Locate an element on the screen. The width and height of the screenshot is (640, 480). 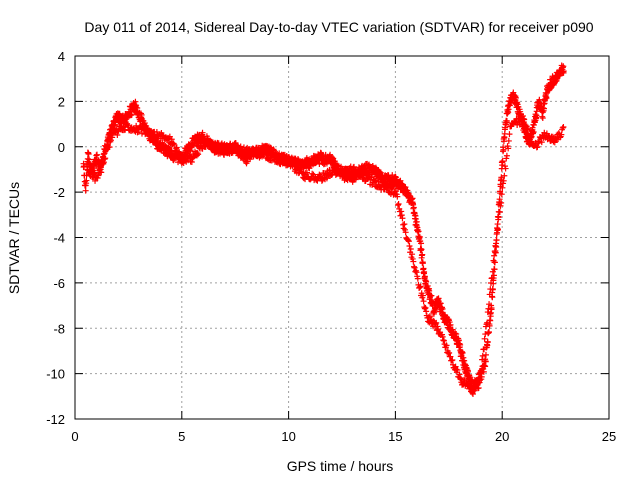
y-tick-label: 2 is located at coordinates (61, 101).